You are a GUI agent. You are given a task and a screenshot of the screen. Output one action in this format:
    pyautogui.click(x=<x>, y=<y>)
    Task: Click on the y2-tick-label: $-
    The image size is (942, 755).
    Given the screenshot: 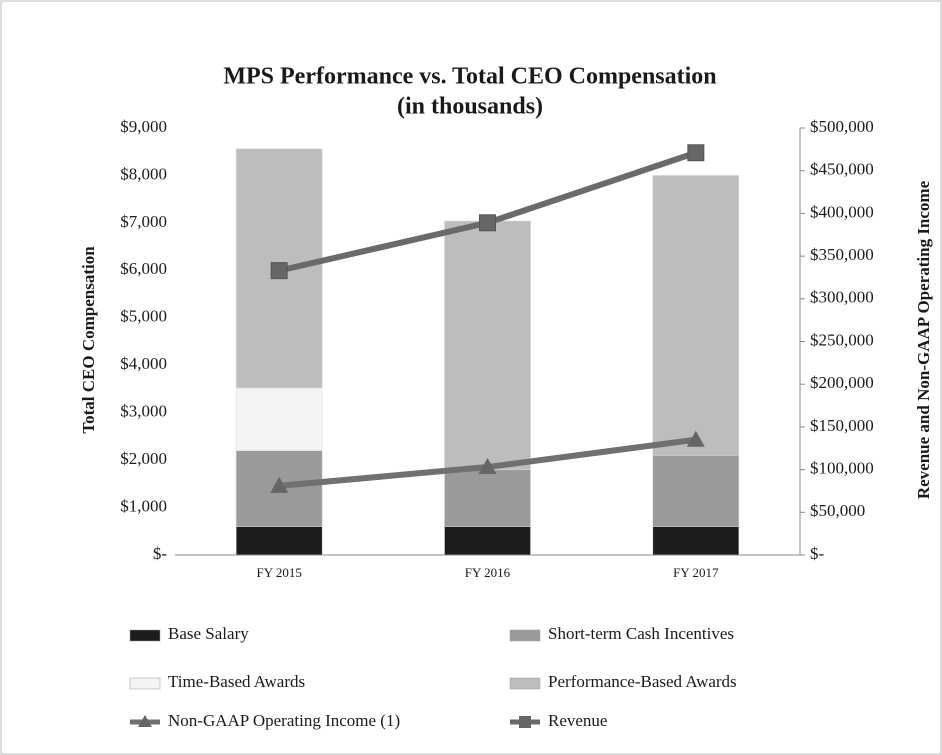 What is the action you would take?
    pyautogui.click(x=817, y=553)
    